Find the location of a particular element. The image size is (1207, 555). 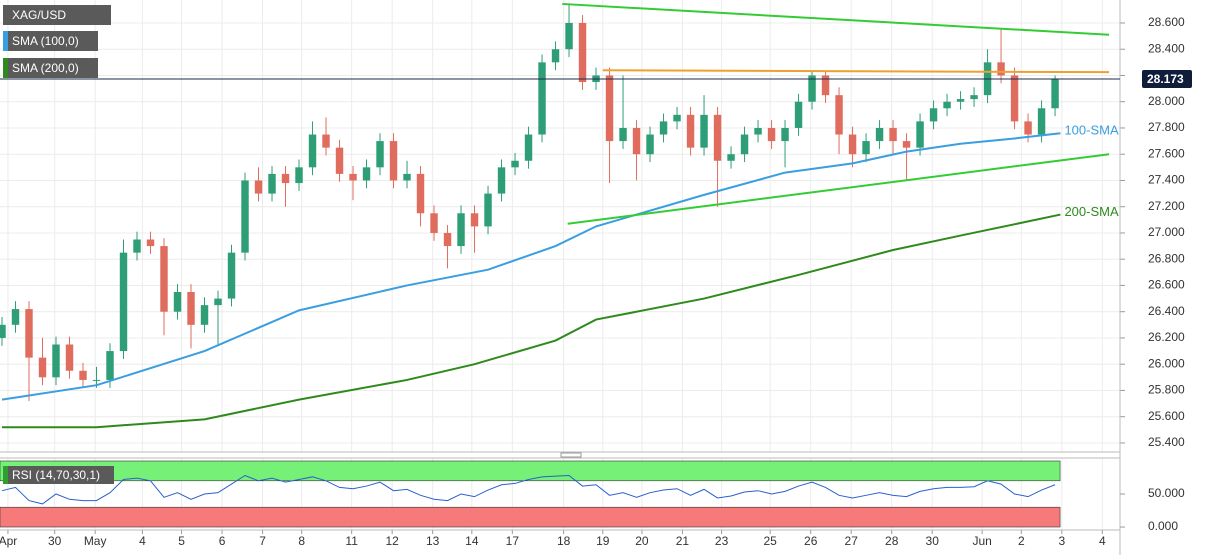

legend-label: XAG/USD is located at coordinates (39, 15).